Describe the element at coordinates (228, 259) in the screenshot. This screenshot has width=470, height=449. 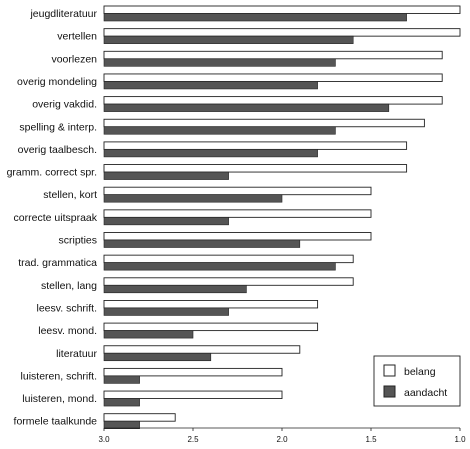
I see `bar-belang-trad-grammatica` at that location.